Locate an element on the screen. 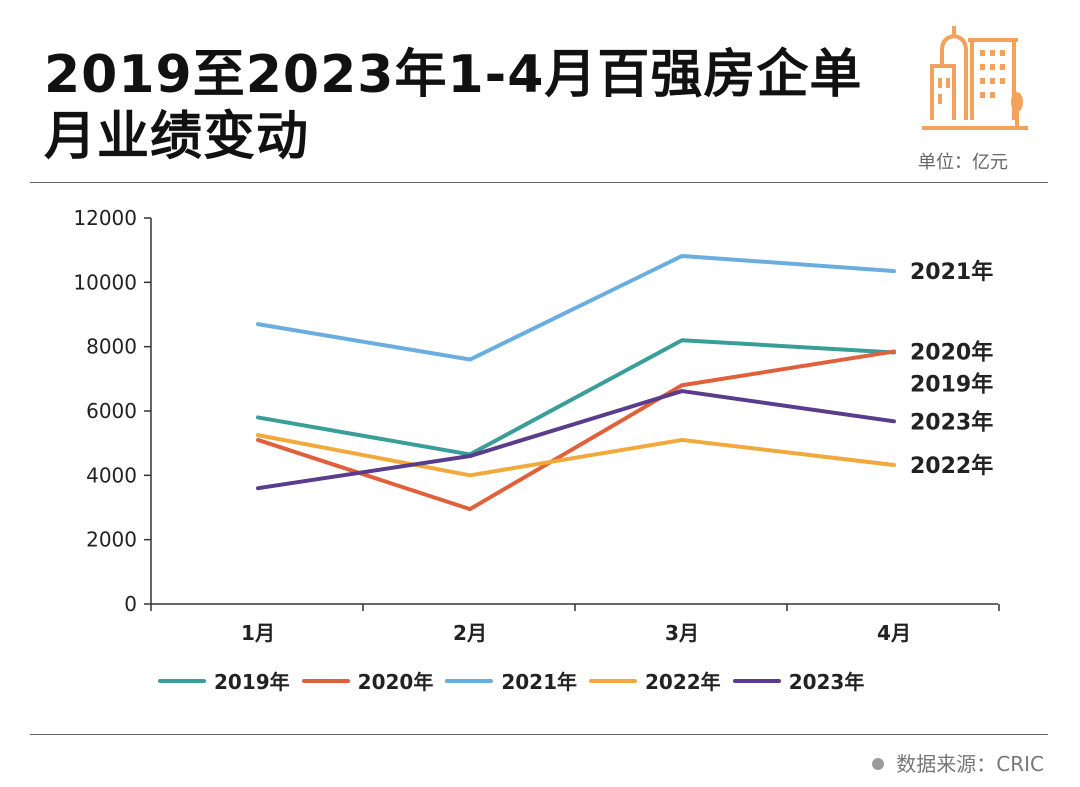 The width and height of the screenshot is (1080, 787). y-tick-label: 0 is located at coordinates (130, 604).